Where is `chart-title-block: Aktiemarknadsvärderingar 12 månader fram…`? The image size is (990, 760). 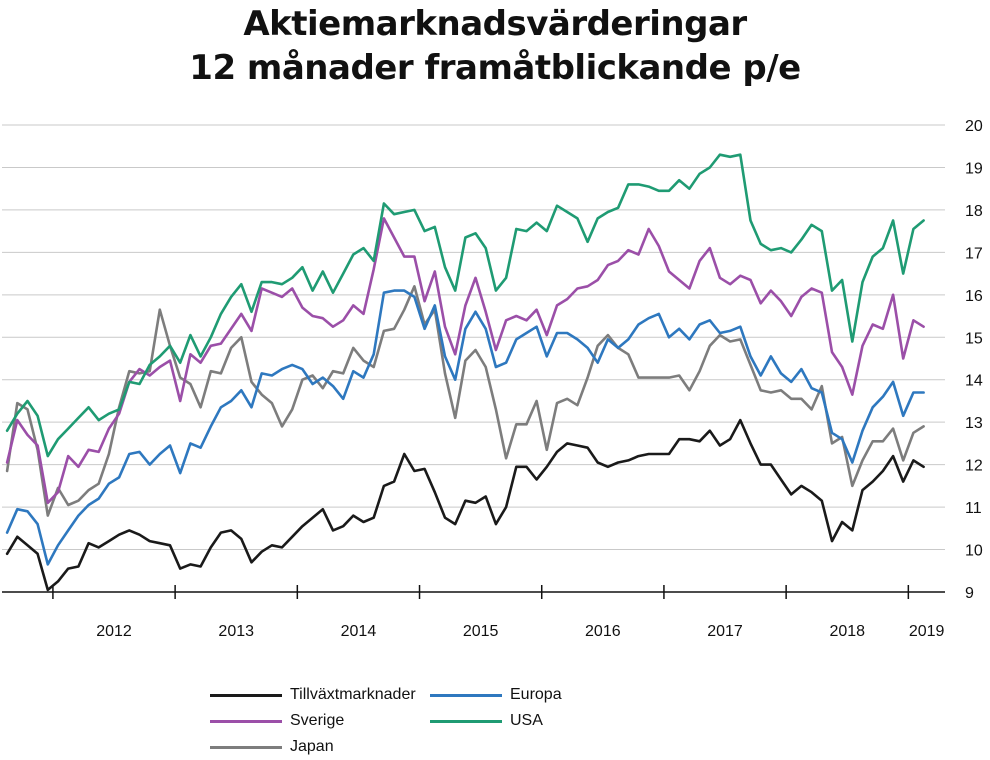
chart-title-block: Aktiemarknadsvärderingar 12 månader fram… is located at coordinates (495, 46).